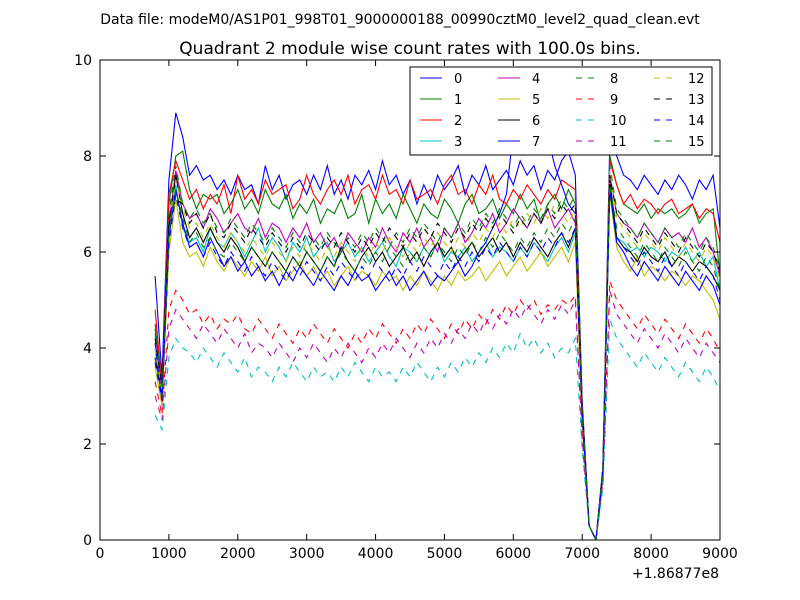 The height and width of the screenshot is (600, 800). I want to click on legend-label-3: 3, so click(458, 142).